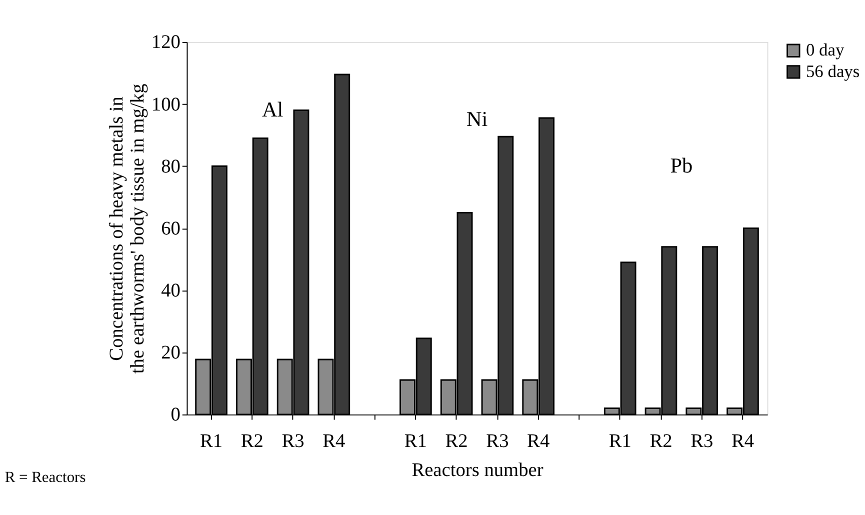 This screenshot has height=515, width=865. I want to click on annotation: Al, so click(273, 109).